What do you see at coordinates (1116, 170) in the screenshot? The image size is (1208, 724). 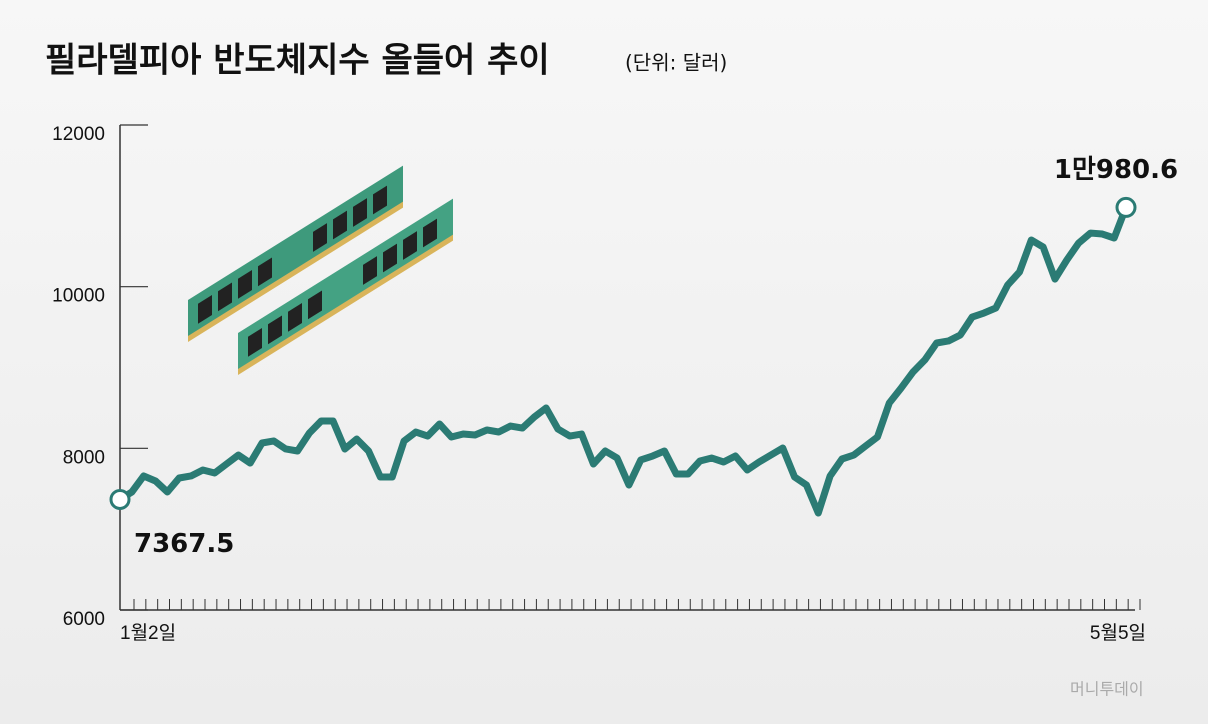 I see `data-label: 1만980.6` at bounding box center [1116, 170].